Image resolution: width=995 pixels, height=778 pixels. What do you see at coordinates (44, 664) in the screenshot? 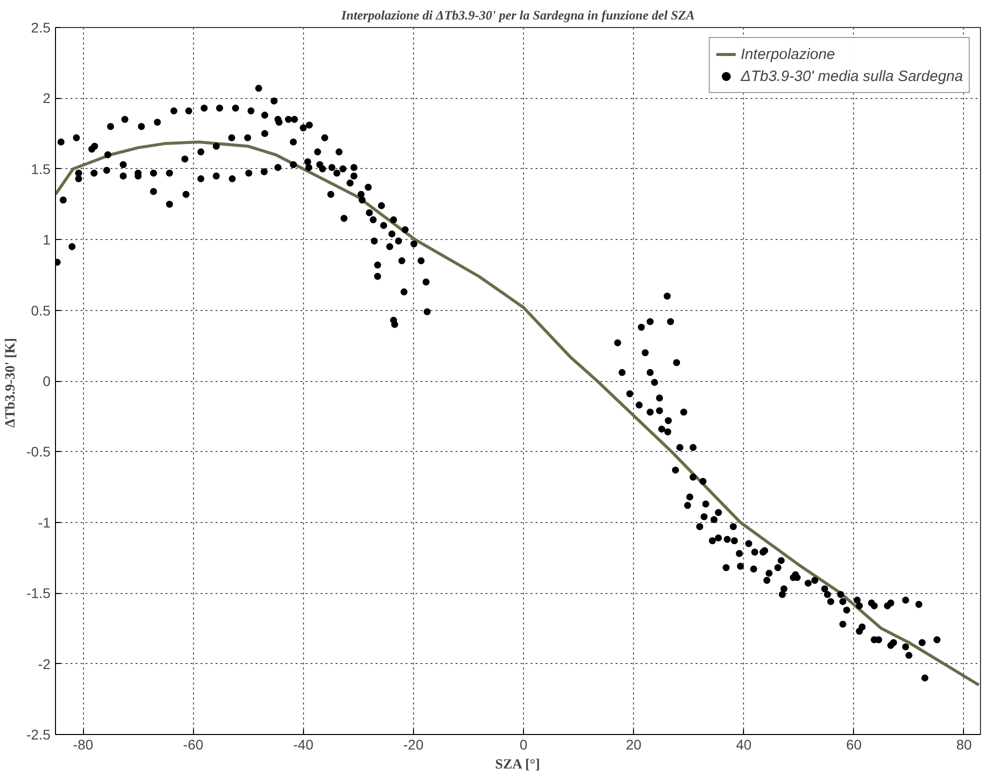
I see `y-tick-label: -2` at bounding box center [44, 664].